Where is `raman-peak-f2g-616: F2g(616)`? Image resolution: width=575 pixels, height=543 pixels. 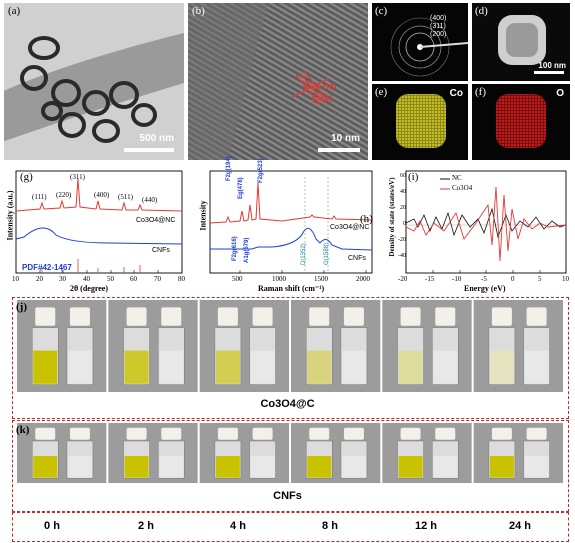
raman-peak-f2g-616: F2g(616) is located at coordinates (235, 248).